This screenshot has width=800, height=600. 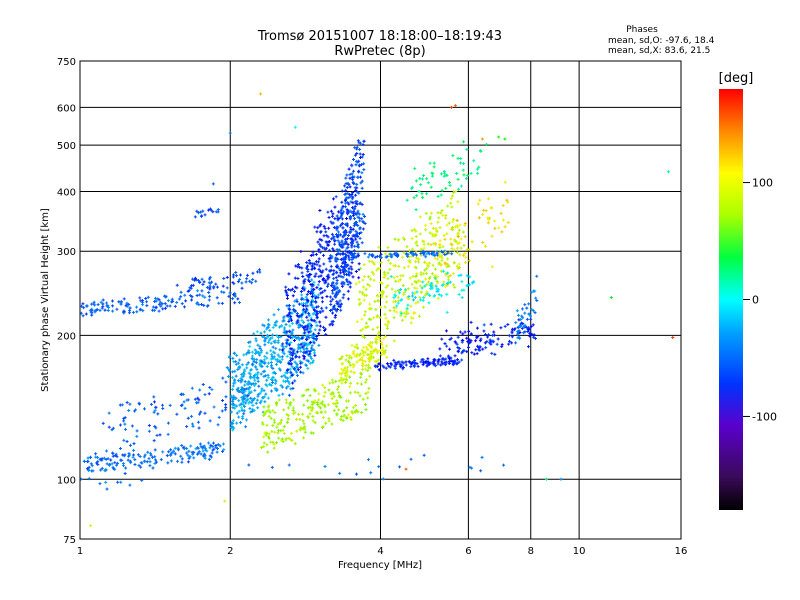 I want to click on echo-point-1941, so click(x=287, y=422).